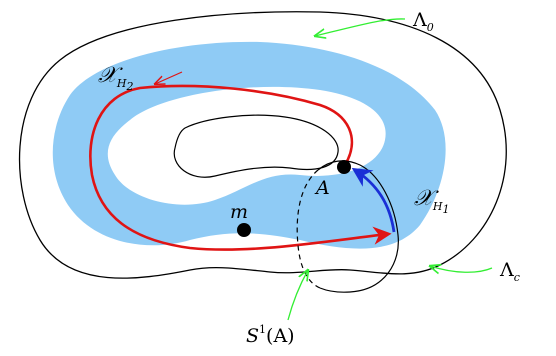 The width and height of the screenshot is (556, 356). What do you see at coordinates (461, 269) in the screenshot?
I see `pointer-lambdac` at bounding box center [461, 269].